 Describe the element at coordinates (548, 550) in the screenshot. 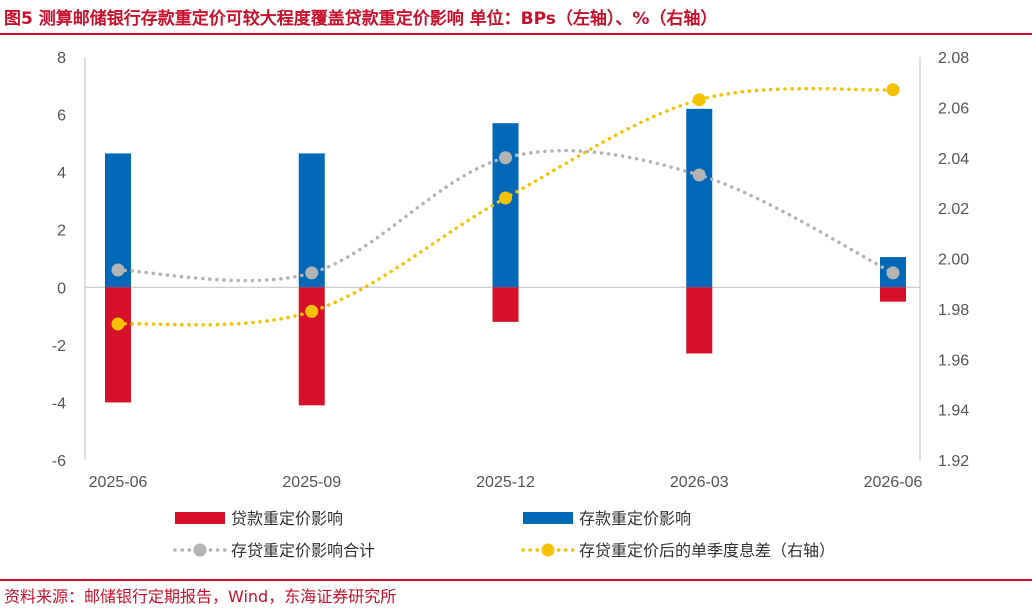

I see `legend-spread-marker` at that location.